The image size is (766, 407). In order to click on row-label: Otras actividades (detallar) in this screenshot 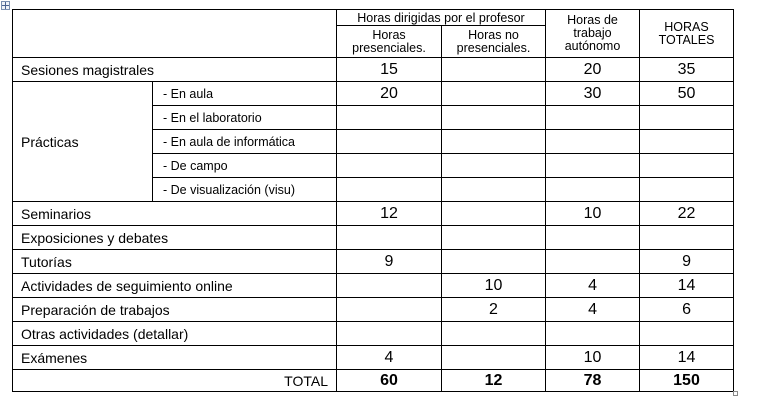, I will do `click(174, 333)`.